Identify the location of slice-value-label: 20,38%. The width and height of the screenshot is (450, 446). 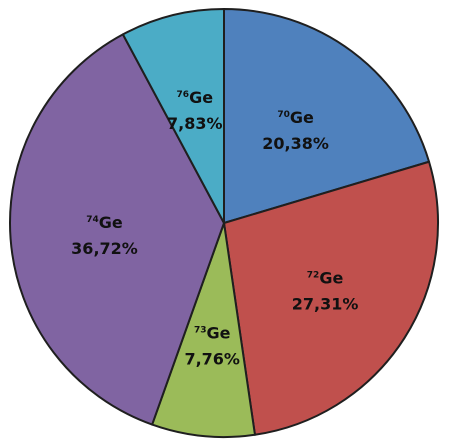
(295, 143).